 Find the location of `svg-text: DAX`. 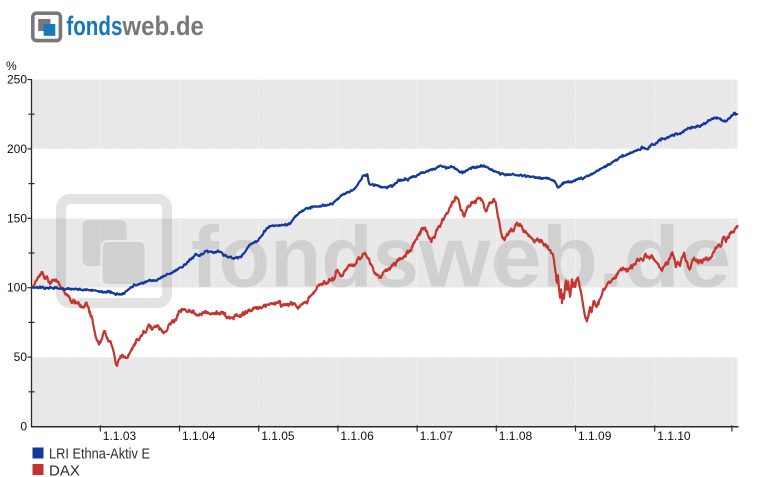

svg-text: DAX is located at coordinates (64, 469).